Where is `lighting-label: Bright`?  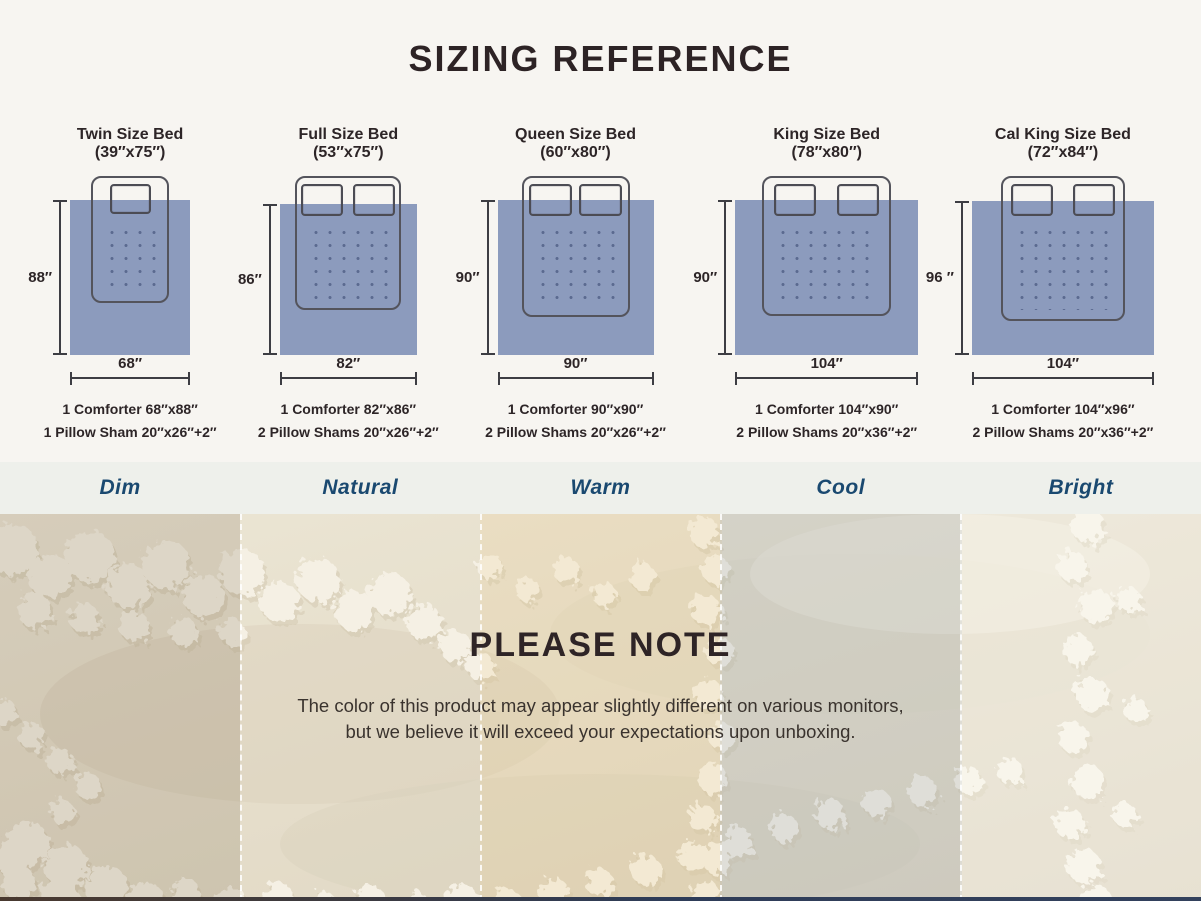 lighting-label: Bright is located at coordinates (1081, 487).